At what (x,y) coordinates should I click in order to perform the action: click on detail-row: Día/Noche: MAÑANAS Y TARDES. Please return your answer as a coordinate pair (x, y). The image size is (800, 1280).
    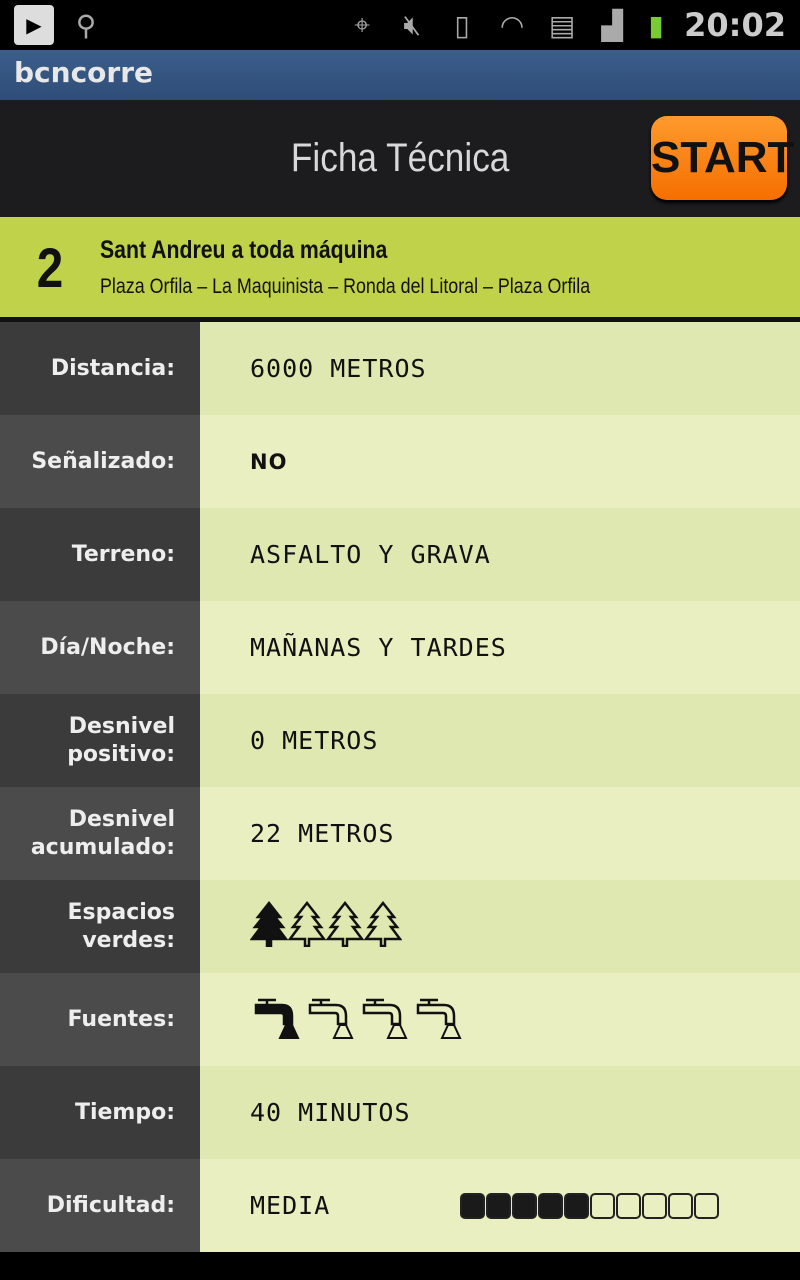
    Looking at the image, I should click on (400, 647).